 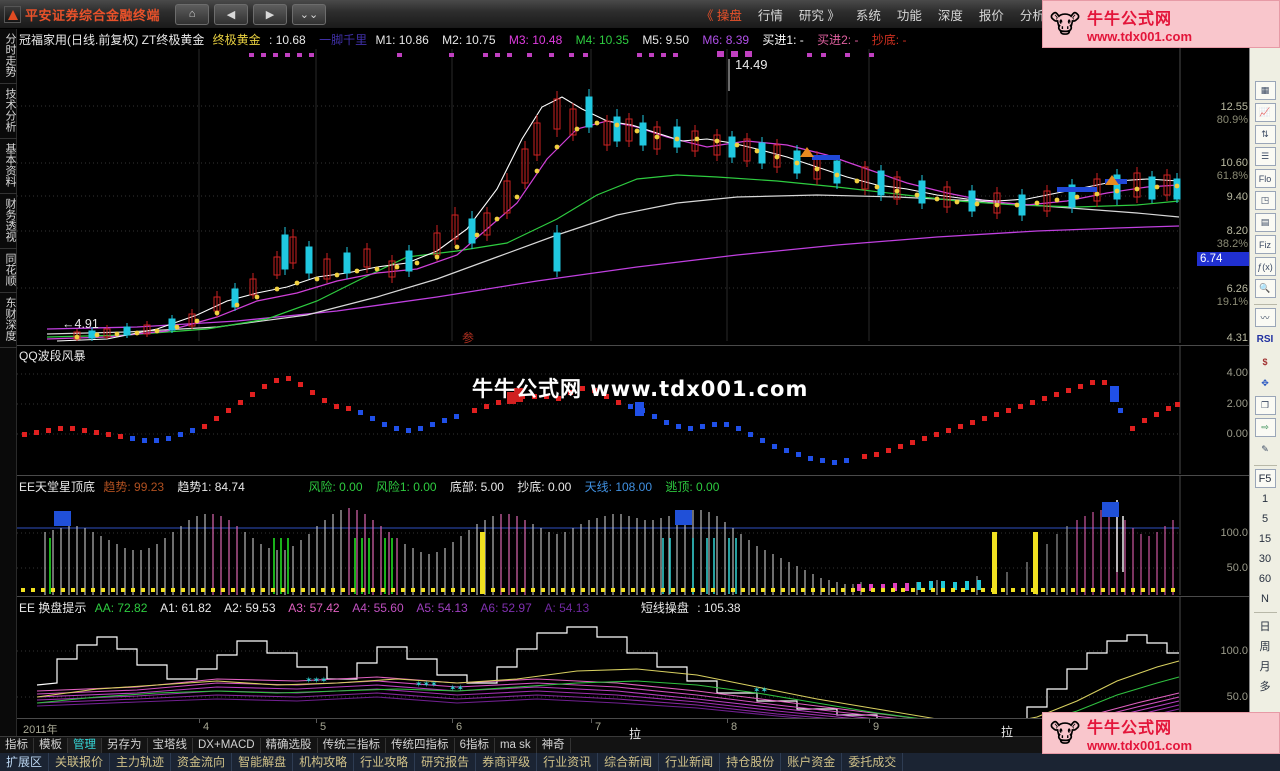 I want to click on function-icon: ƒ(x), so click(x=1265, y=266).